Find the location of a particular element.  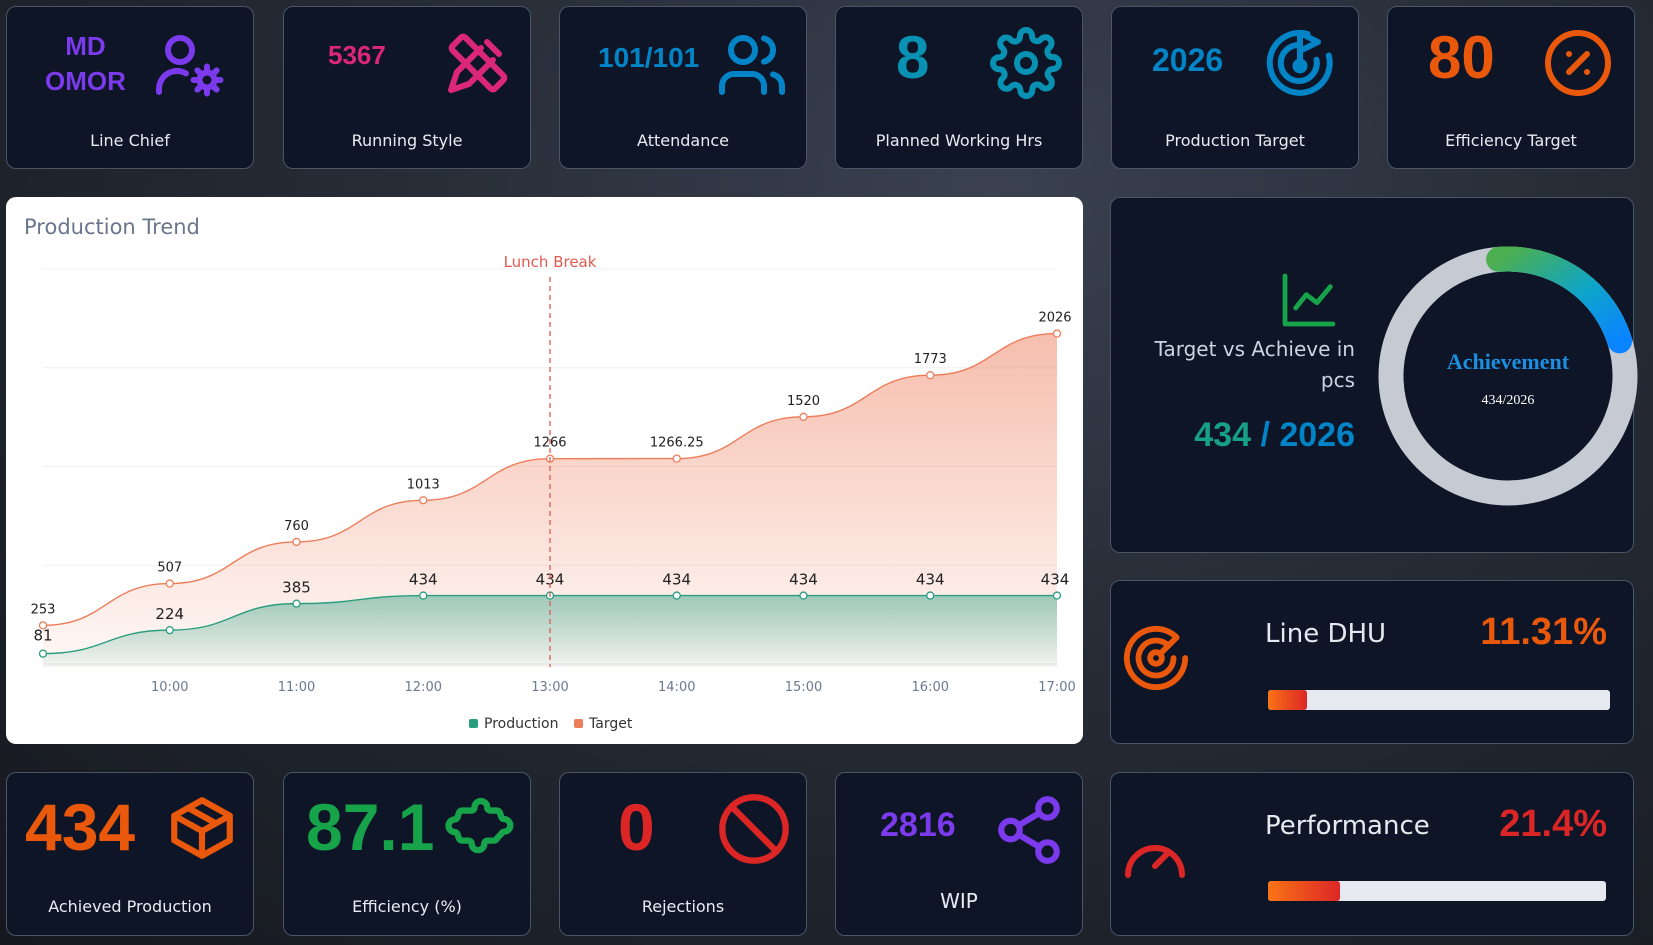

kpi-card-efficiency: 87.1 Efficiency (%) is located at coordinates (407, 854).